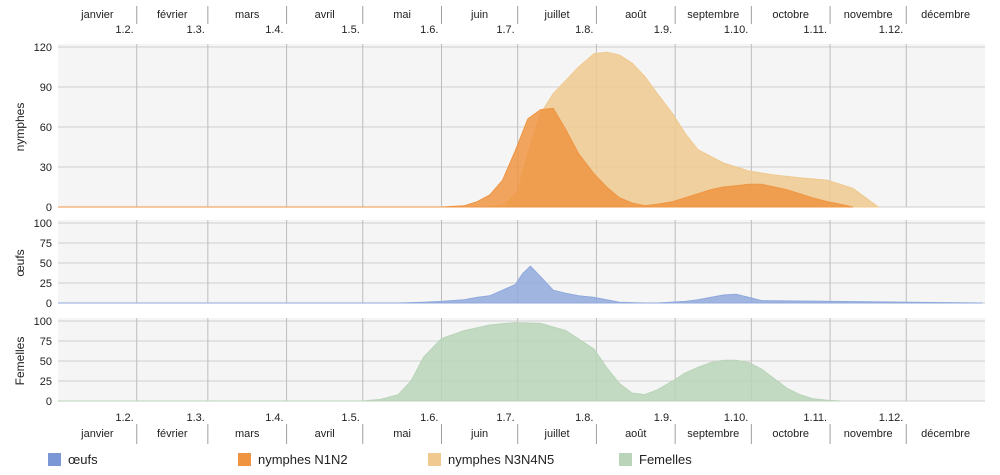 The image size is (1000, 475). I want to click on bottom-month-label: mars, so click(247, 434).